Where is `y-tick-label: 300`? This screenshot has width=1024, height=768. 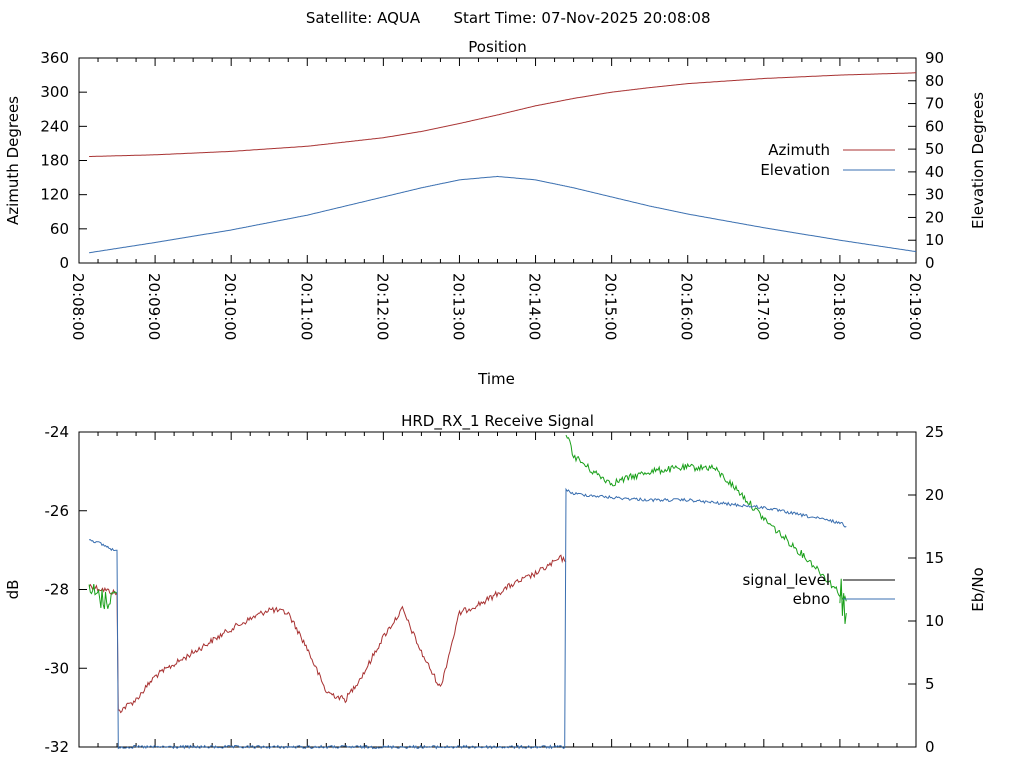
y-tick-label: 300 is located at coordinates (54, 92).